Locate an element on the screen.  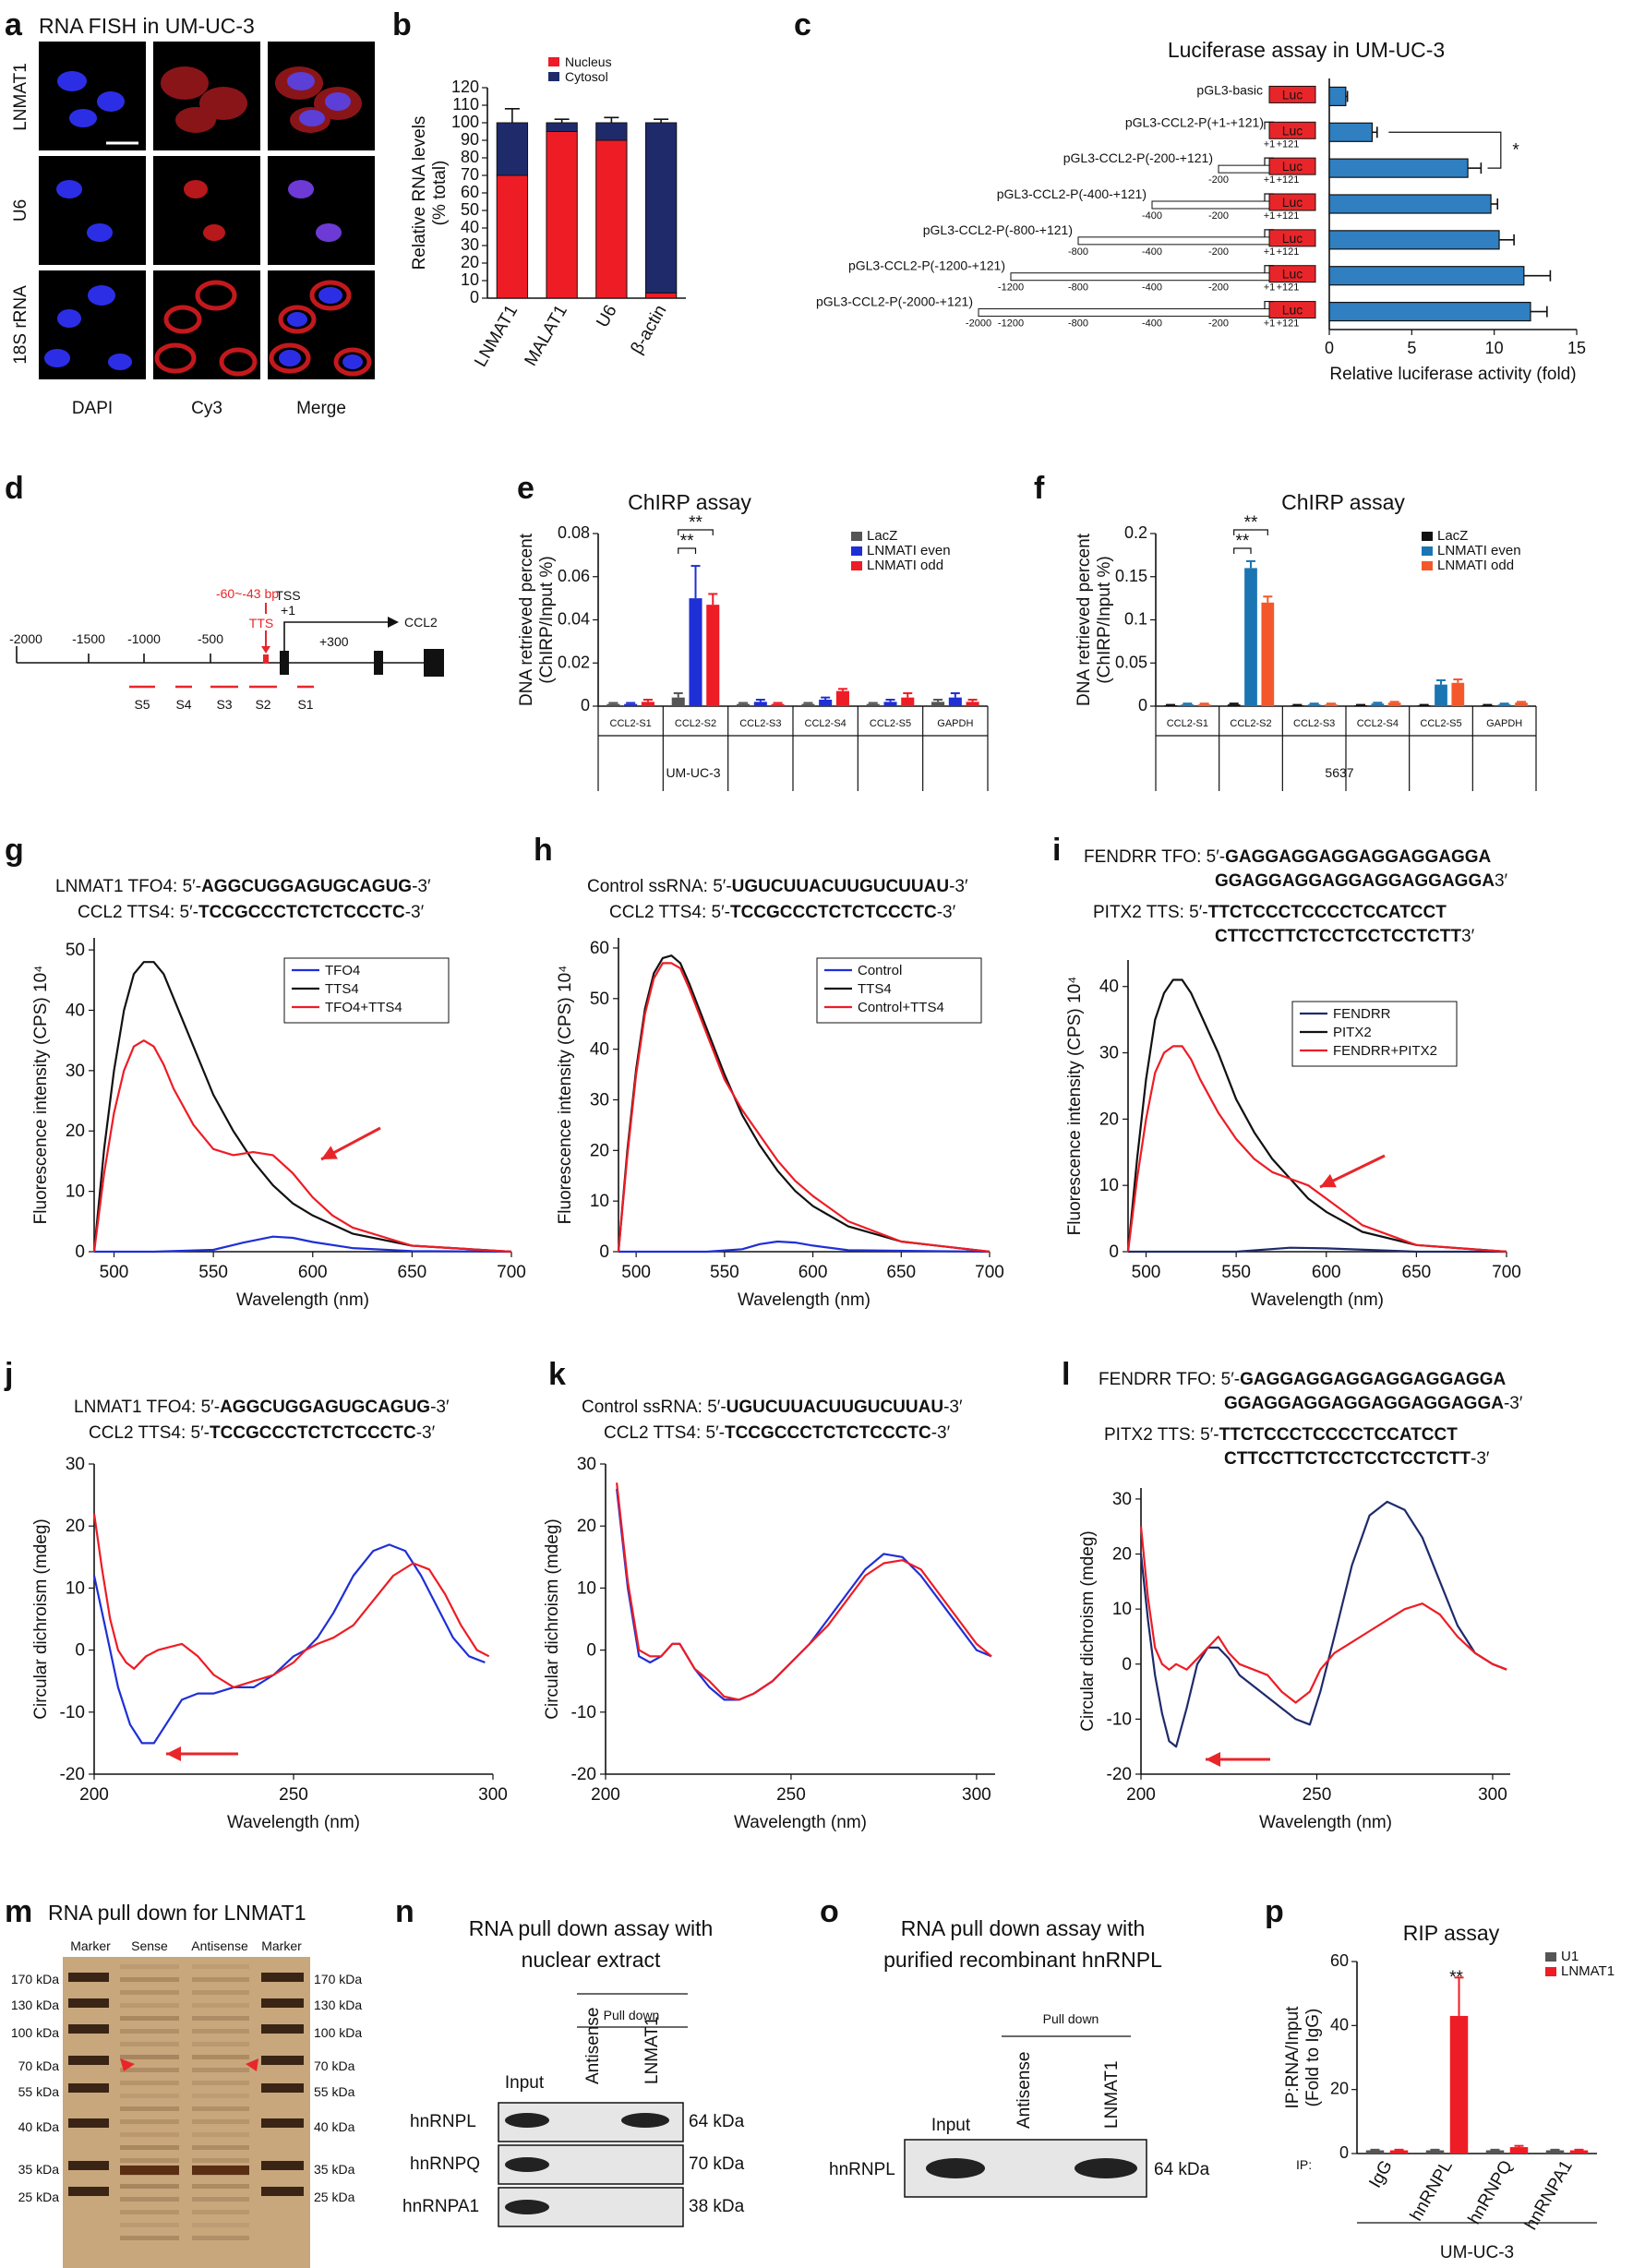
y-axis-label: (Fold to IgG) is located at coordinates (1313, 2058).